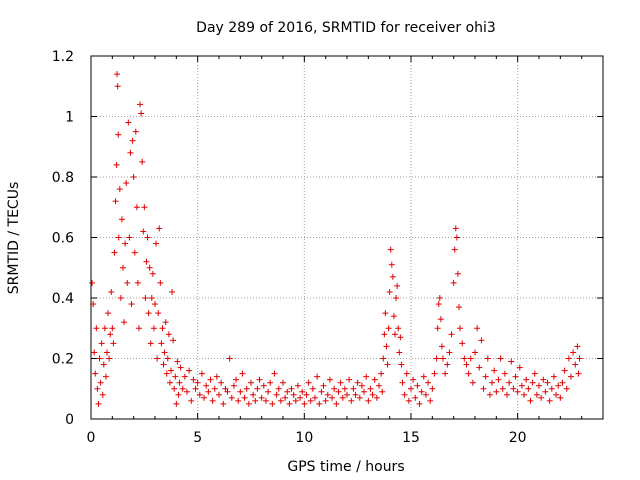 The width and height of the screenshot is (640, 480). What do you see at coordinates (91, 438) in the screenshot?
I see `x-tick-label: 0` at bounding box center [91, 438].